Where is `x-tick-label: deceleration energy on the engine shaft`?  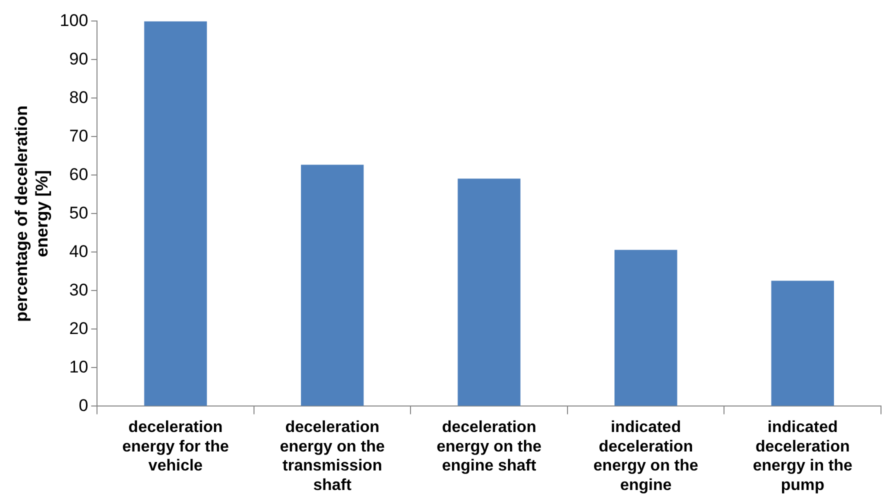
x-tick-label: deceleration energy on the engine shaft is located at coordinates (489, 447).